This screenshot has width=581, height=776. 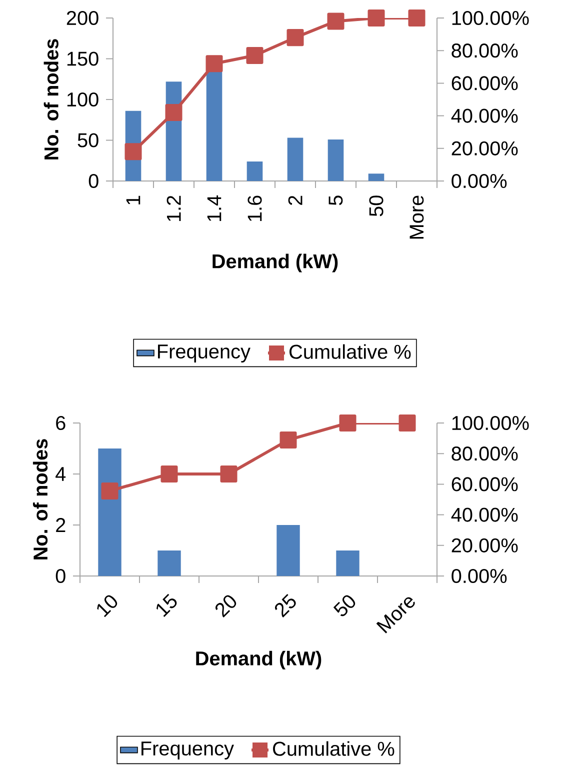 I want to click on x-tick-label: 2, so click(x=295, y=200).